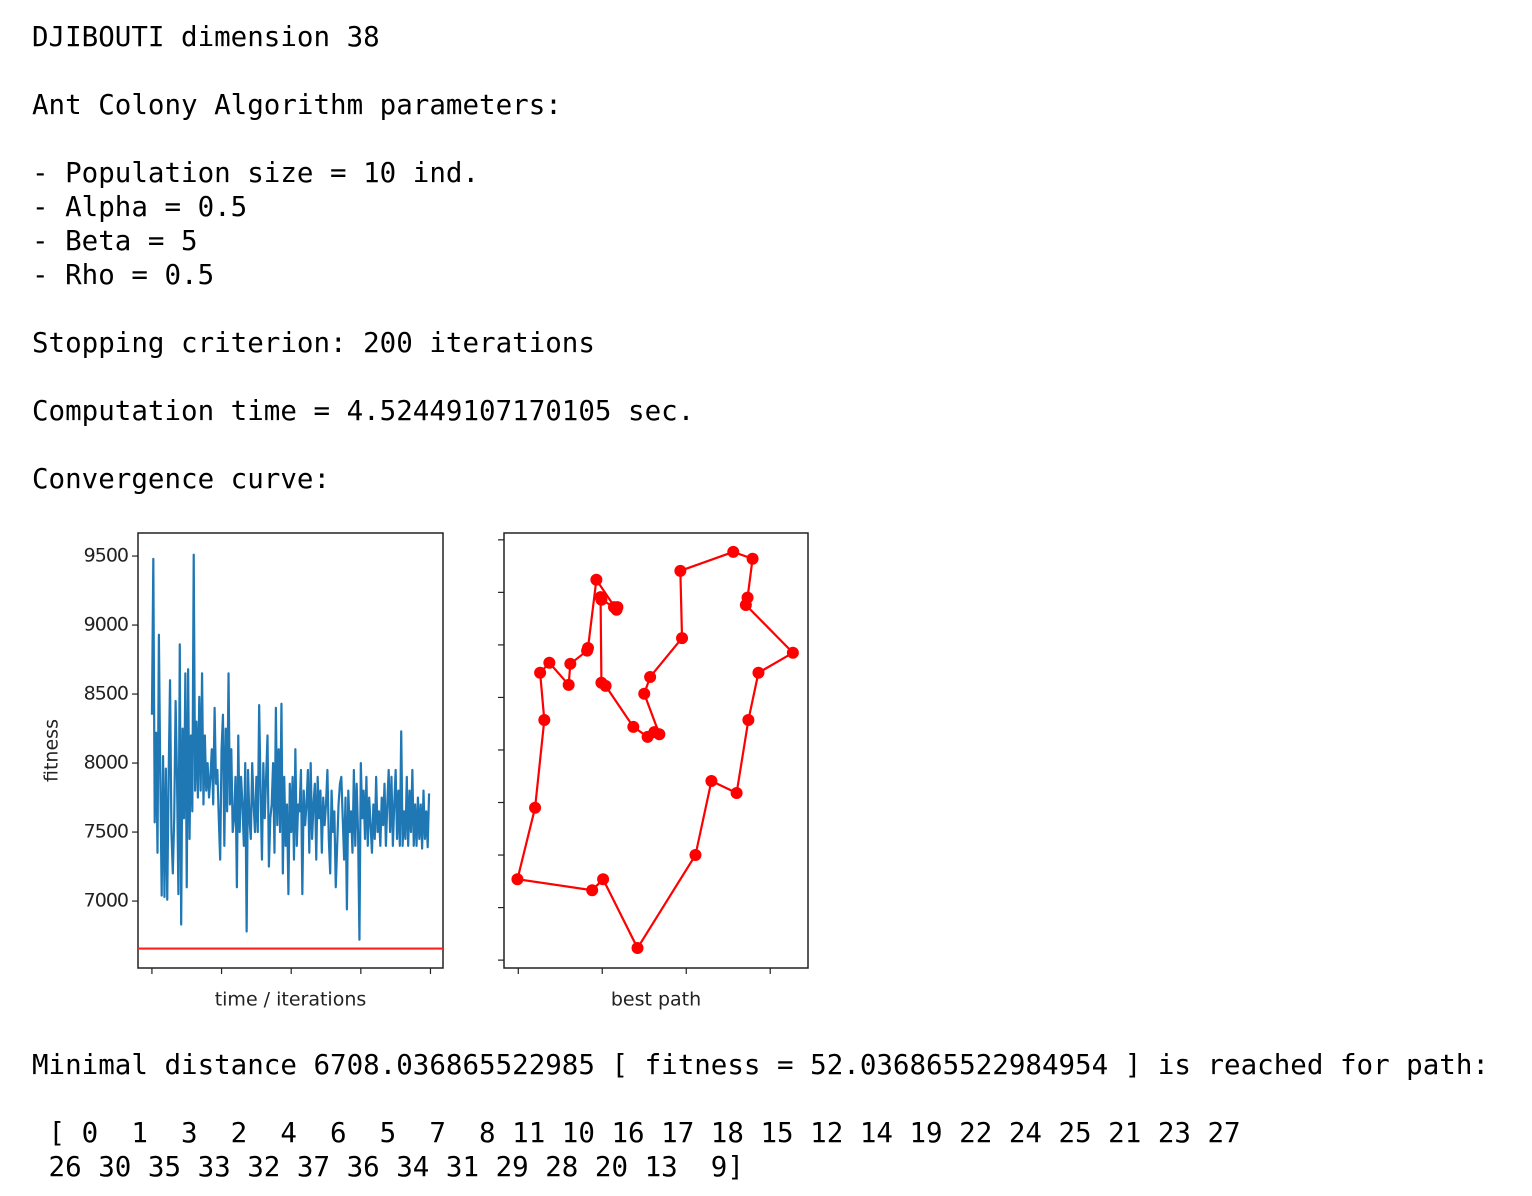 The width and height of the screenshot is (1532, 1196). I want to click on path-line, so click(655, 750).